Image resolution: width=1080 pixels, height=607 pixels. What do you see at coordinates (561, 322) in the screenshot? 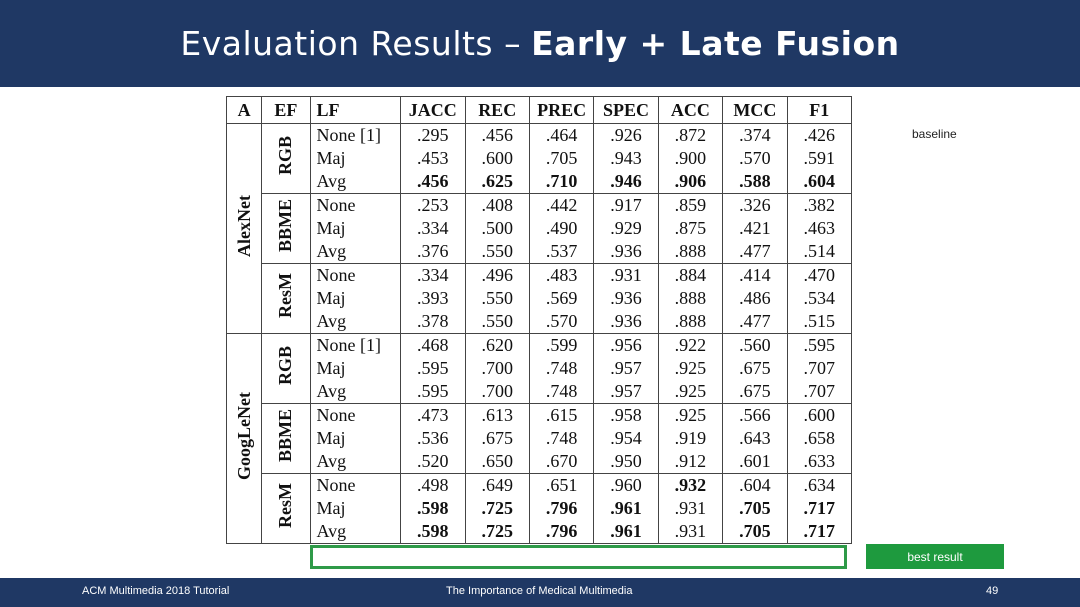
I see `metric-value-prec: .570` at bounding box center [561, 322].